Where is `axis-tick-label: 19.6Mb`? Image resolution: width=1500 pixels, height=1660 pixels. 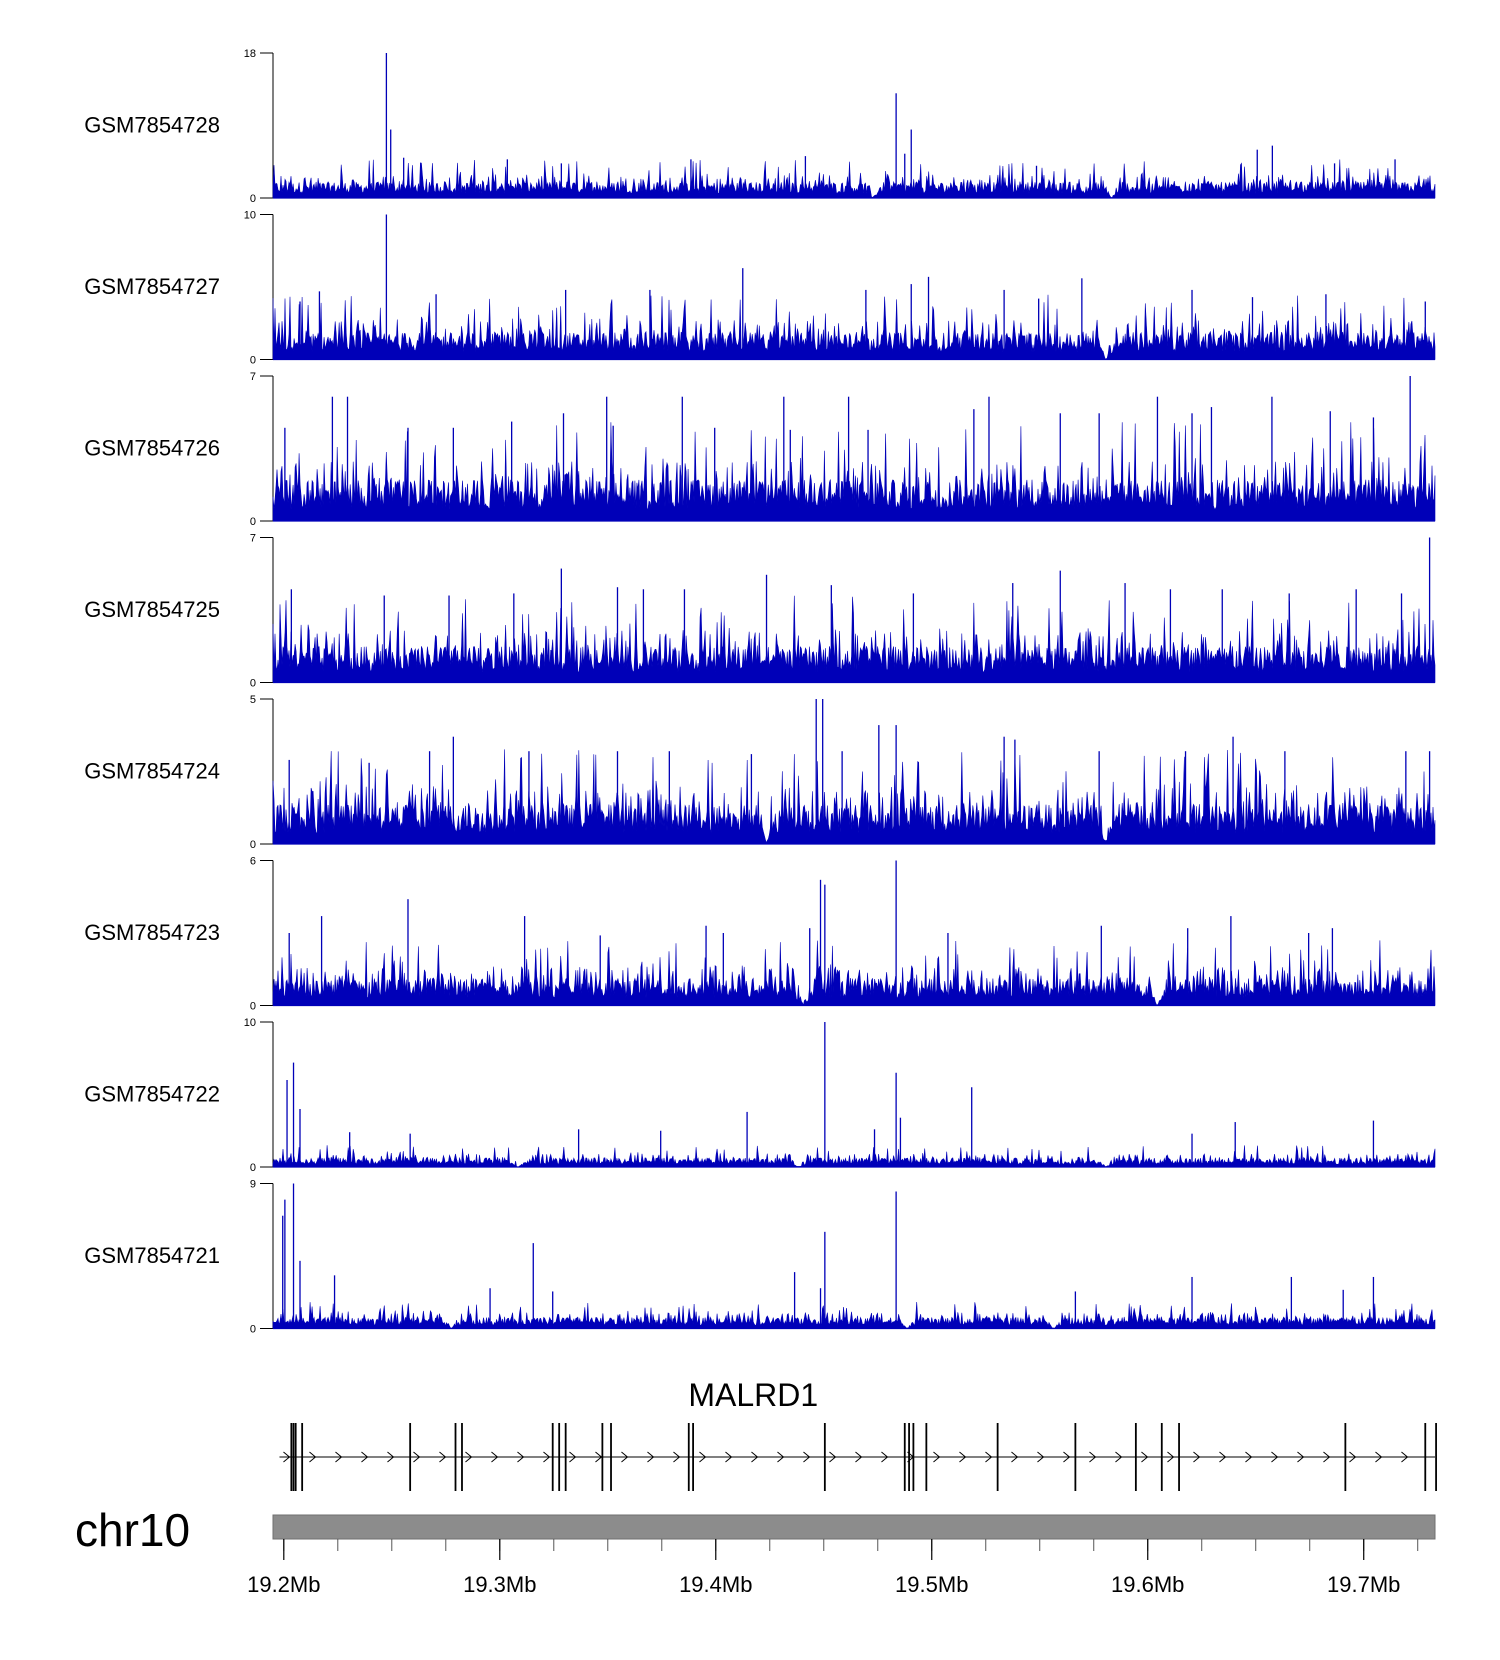 axis-tick-label: 19.6Mb is located at coordinates (1147, 1584).